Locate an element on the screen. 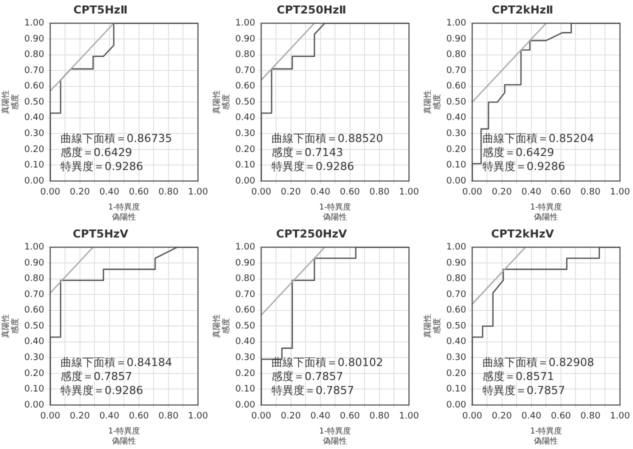  chart-title: CPT5HzⅤ is located at coordinates (100, 233).